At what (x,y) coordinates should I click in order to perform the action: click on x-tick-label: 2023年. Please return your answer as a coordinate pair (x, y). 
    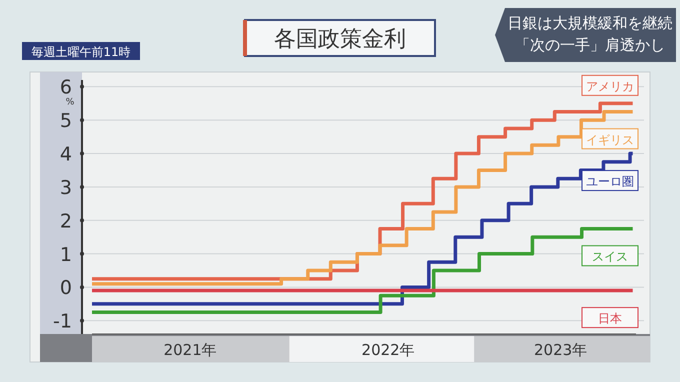
    Looking at the image, I should click on (561, 350).